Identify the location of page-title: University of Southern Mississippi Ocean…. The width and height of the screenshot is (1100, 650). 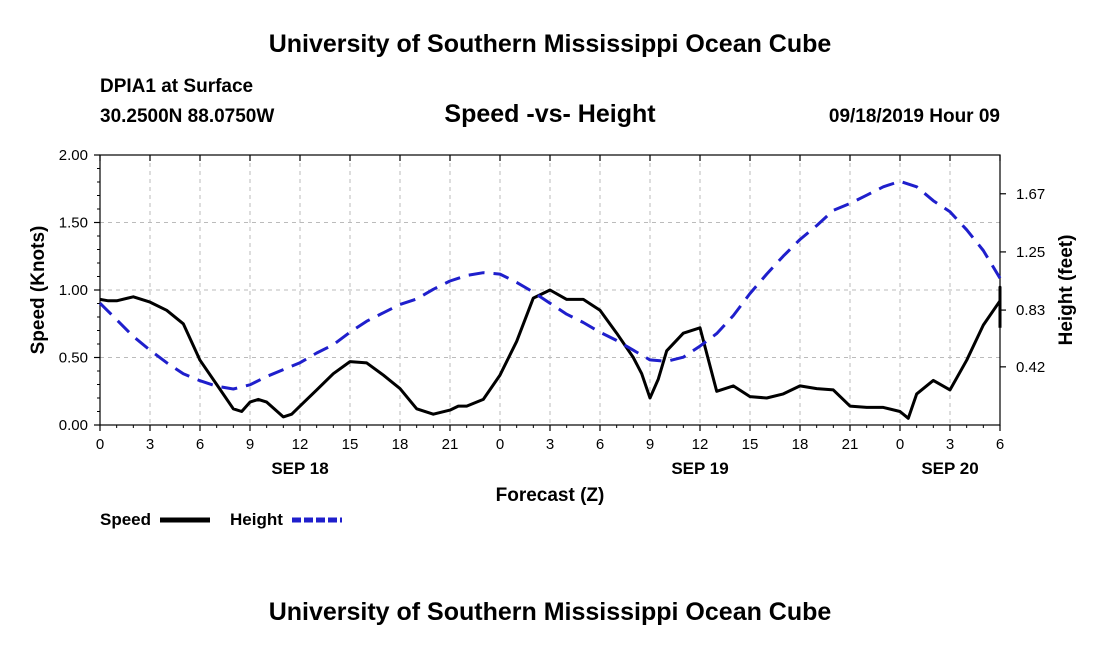
(550, 44).